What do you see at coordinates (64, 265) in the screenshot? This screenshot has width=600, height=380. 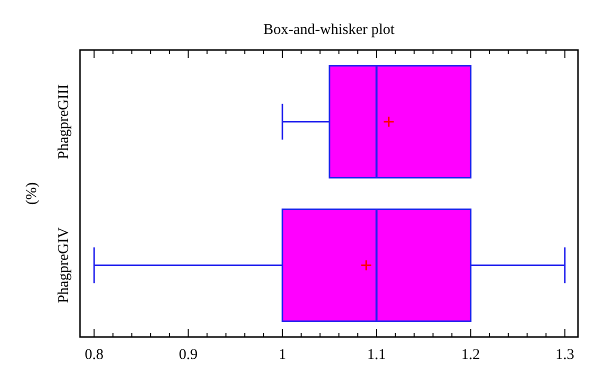 I see `y-tick-label: PhagpreGIV` at bounding box center [64, 265].